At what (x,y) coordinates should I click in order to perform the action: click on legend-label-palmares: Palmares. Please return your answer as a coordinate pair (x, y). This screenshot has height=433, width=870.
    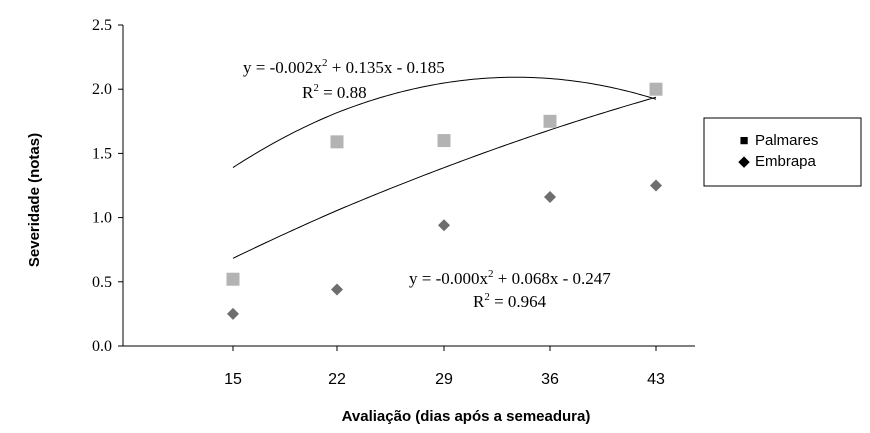
    Looking at the image, I should click on (786, 140).